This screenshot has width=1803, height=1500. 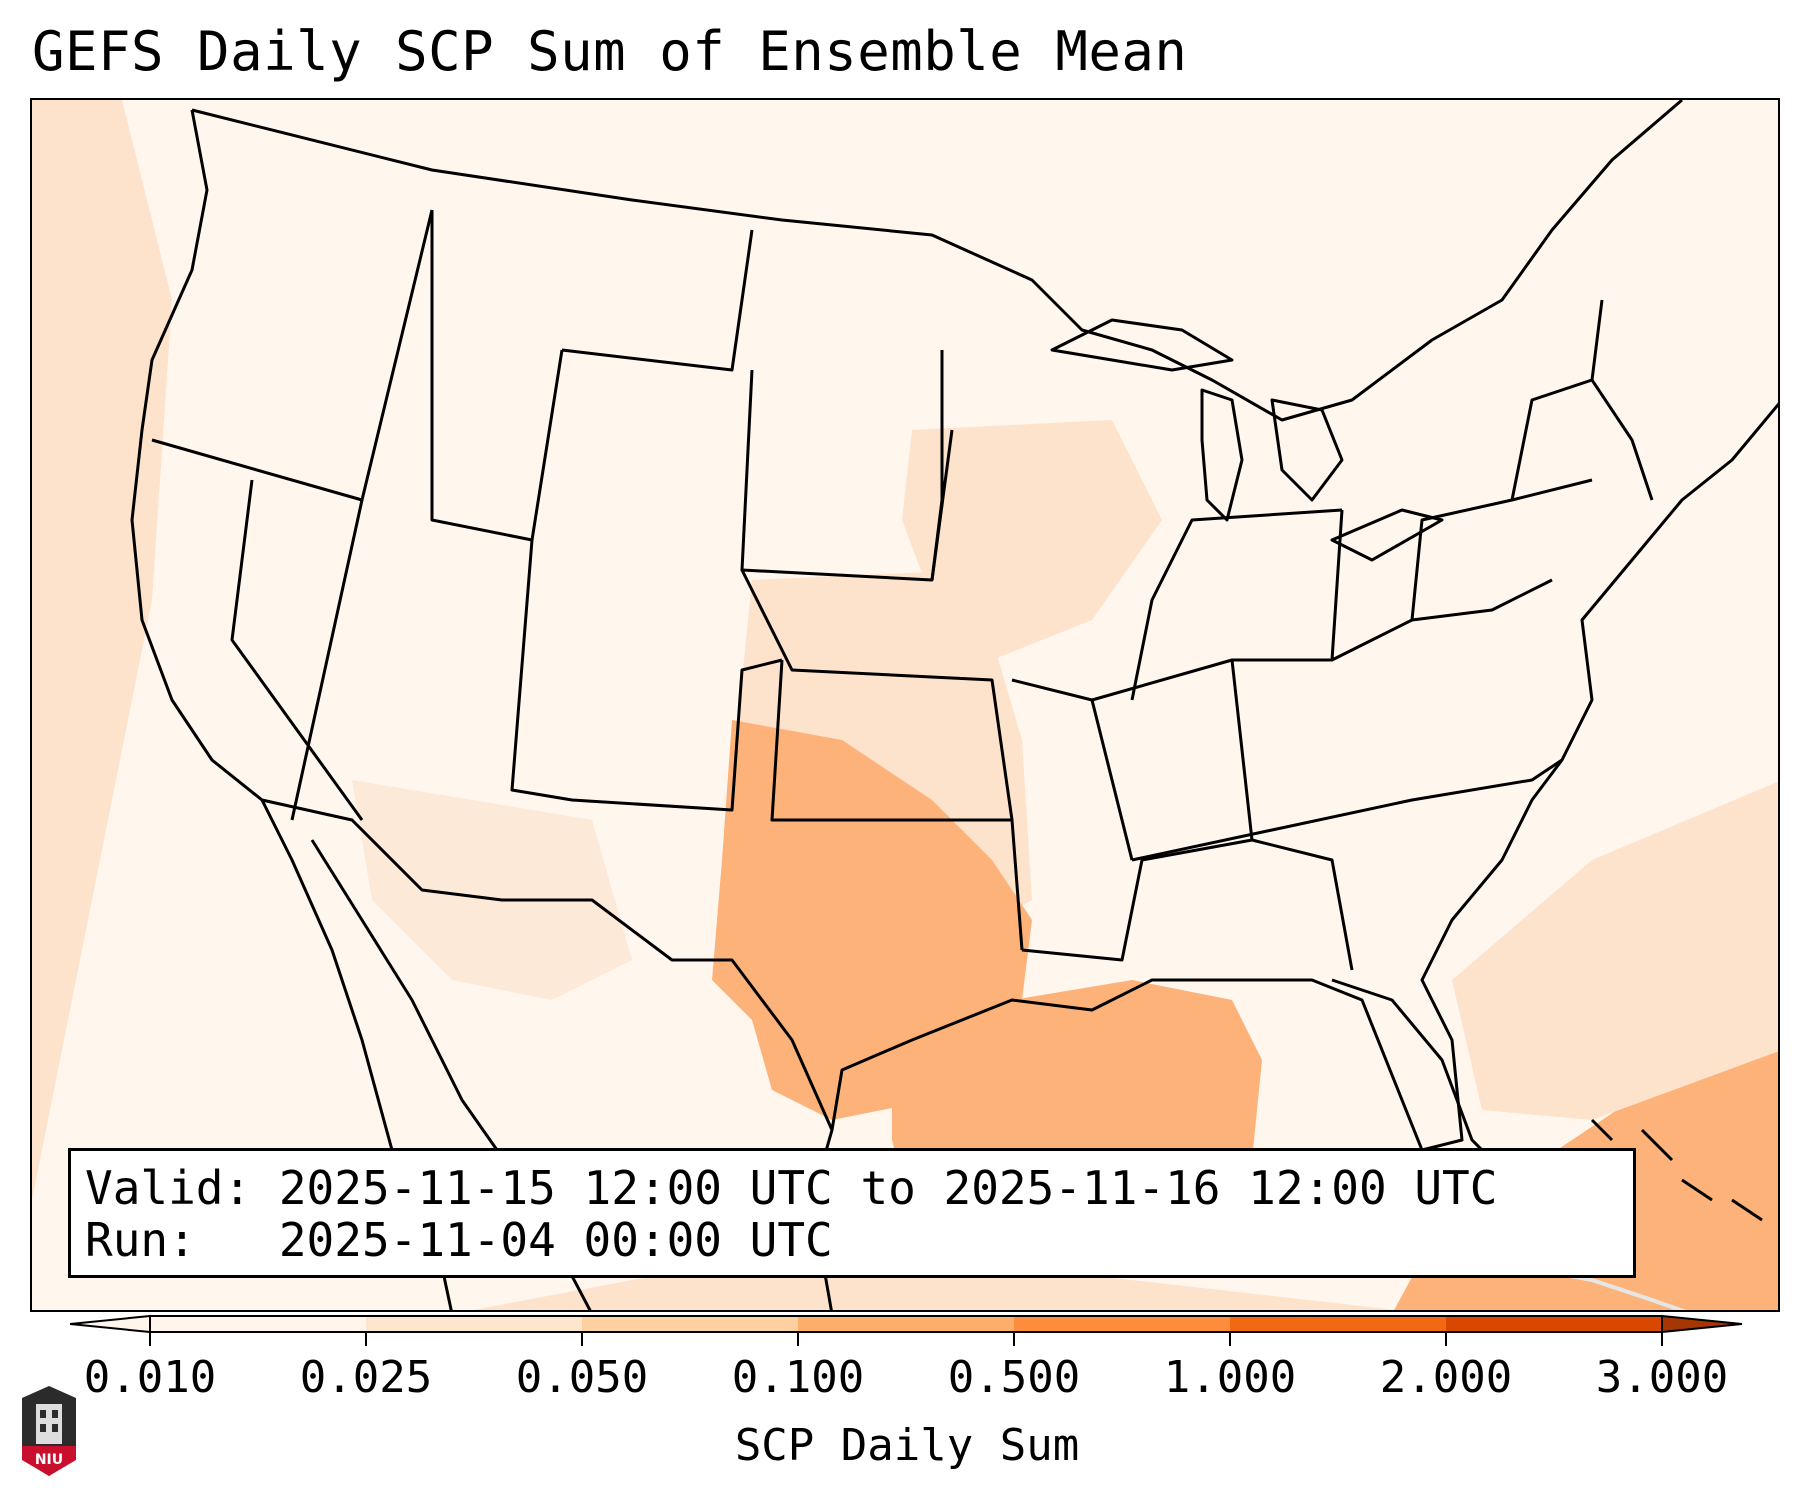 What do you see at coordinates (1615, 950) in the screenshot?
I see `field-atlantic` at bounding box center [1615, 950].